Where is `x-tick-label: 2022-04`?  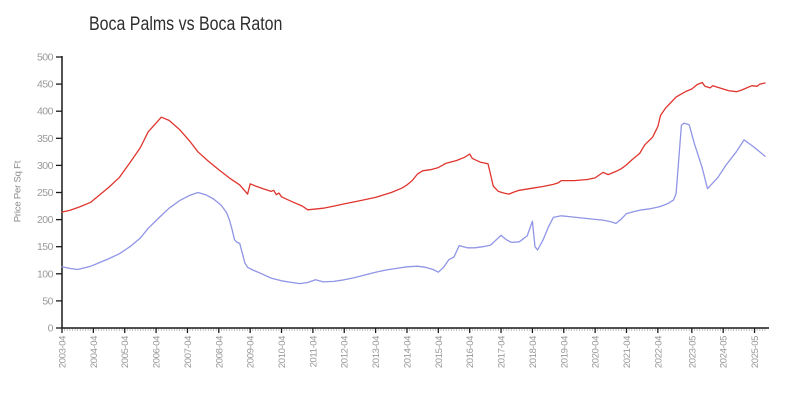
x-tick-label: 2022-04 is located at coordinates (658, 352).